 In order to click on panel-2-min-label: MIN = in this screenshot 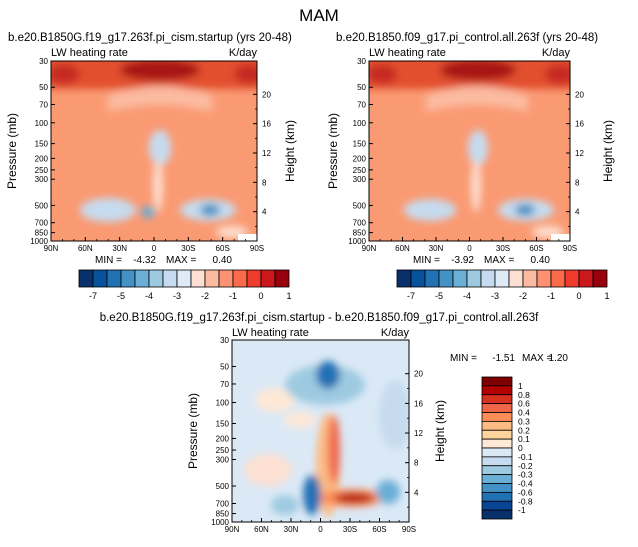, I will do `click(426, 260)`.